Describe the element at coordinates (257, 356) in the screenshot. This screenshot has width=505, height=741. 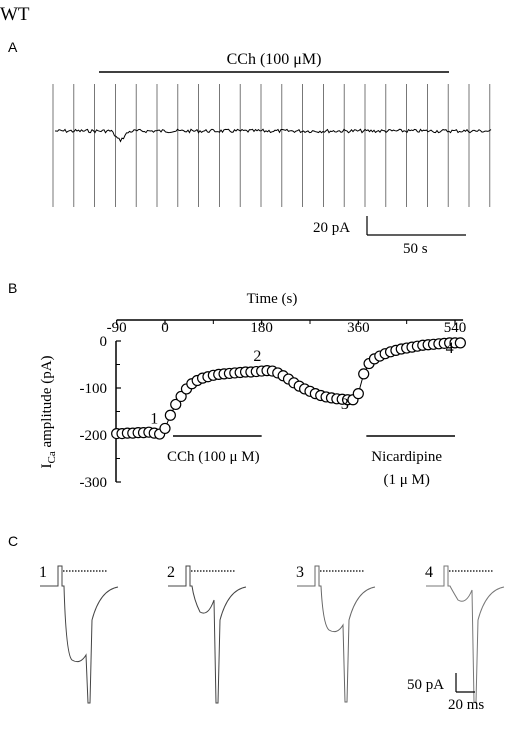
I see `point-label: 2` at that location.